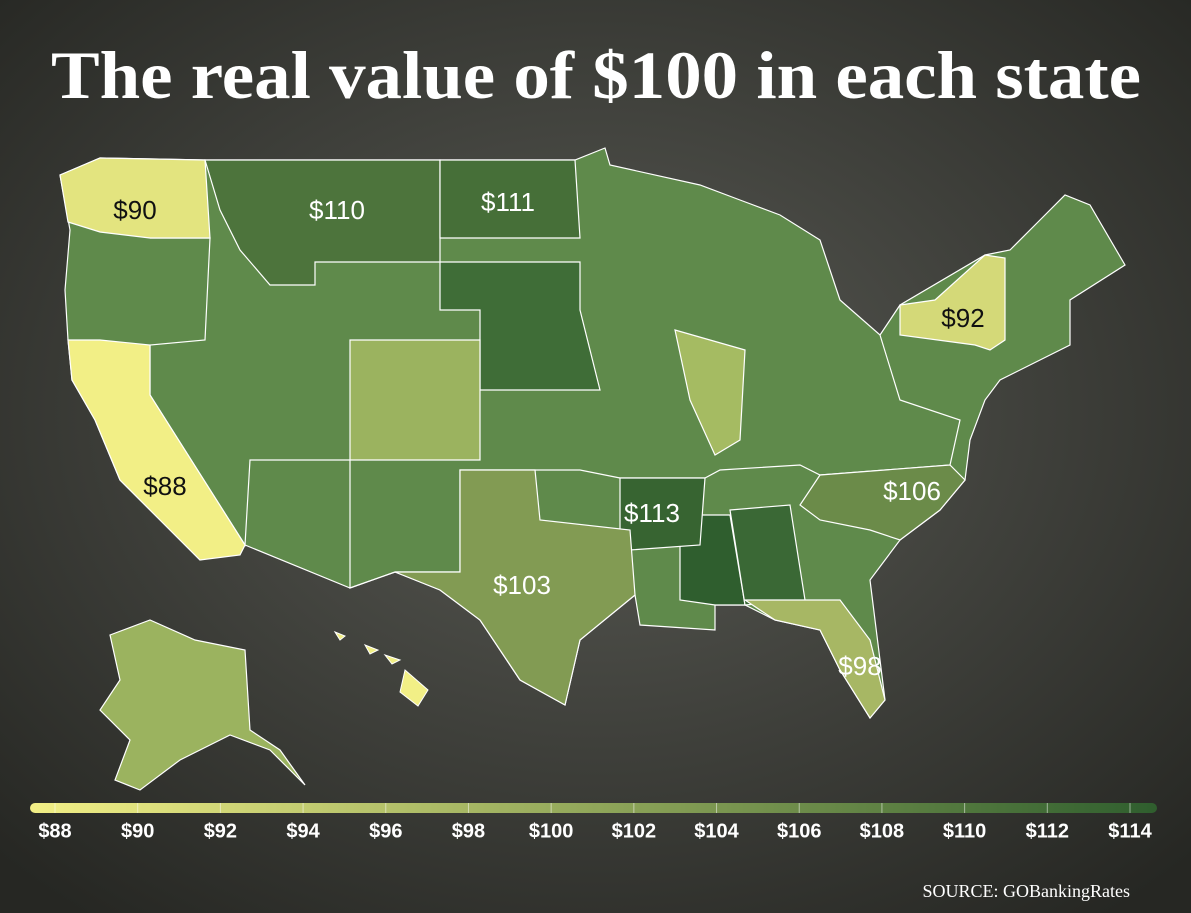  I want to click on legend-tick-label: $88, so click(54, 831).